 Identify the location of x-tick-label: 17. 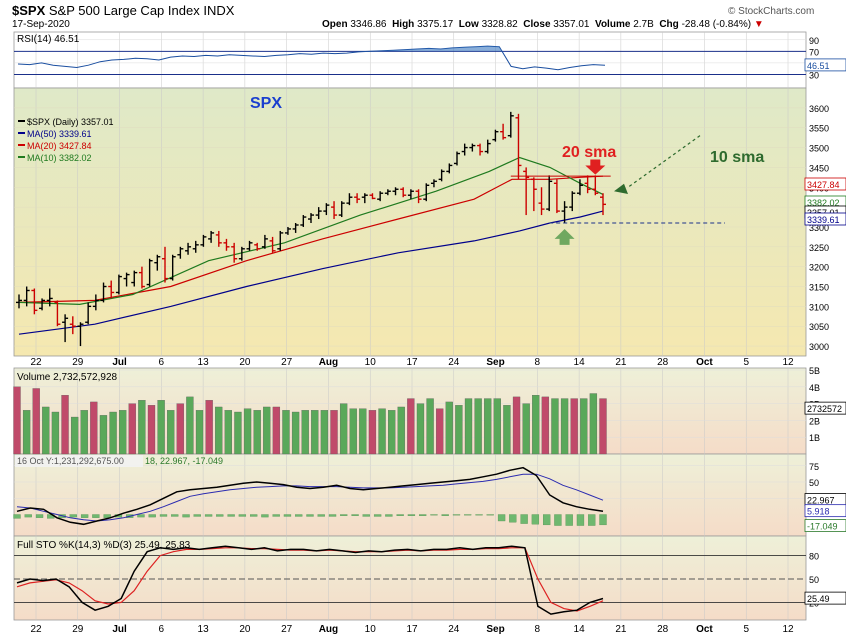
(412, 362).